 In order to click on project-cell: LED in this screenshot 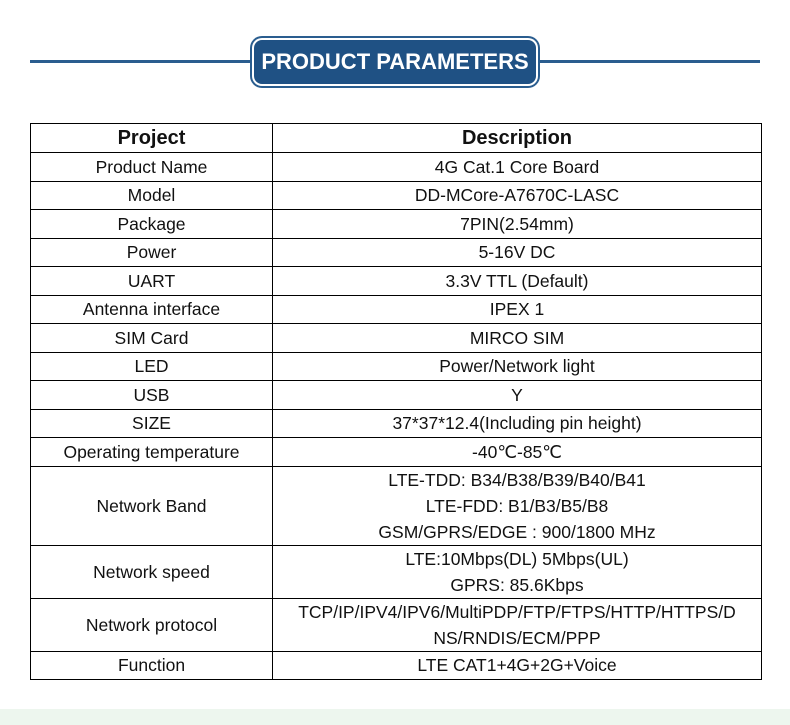, I will do `click(151, 366)`.